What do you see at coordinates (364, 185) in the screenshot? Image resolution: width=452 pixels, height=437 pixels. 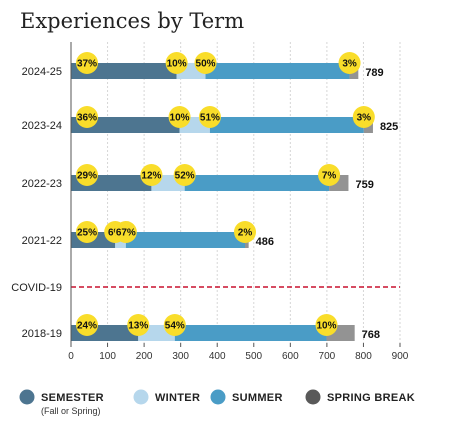 I see `row-total: 759` at bounding box center [364, 185].